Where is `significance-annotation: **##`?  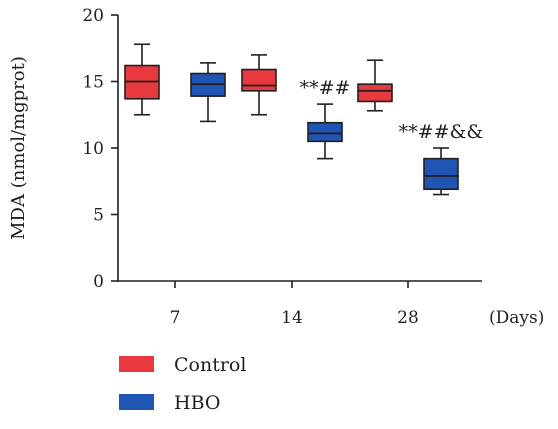
significance-annotation: **## is located at coordinates (325, 88).